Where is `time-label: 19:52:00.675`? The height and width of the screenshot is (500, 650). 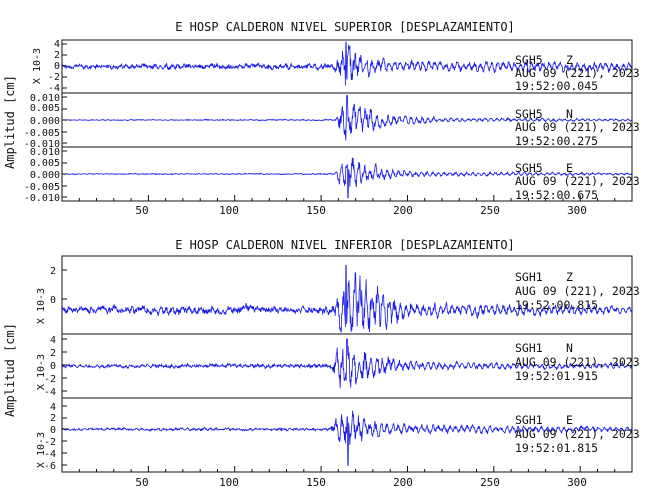 time-label: 19:52:00.675 is located at coordinates (556, 195).